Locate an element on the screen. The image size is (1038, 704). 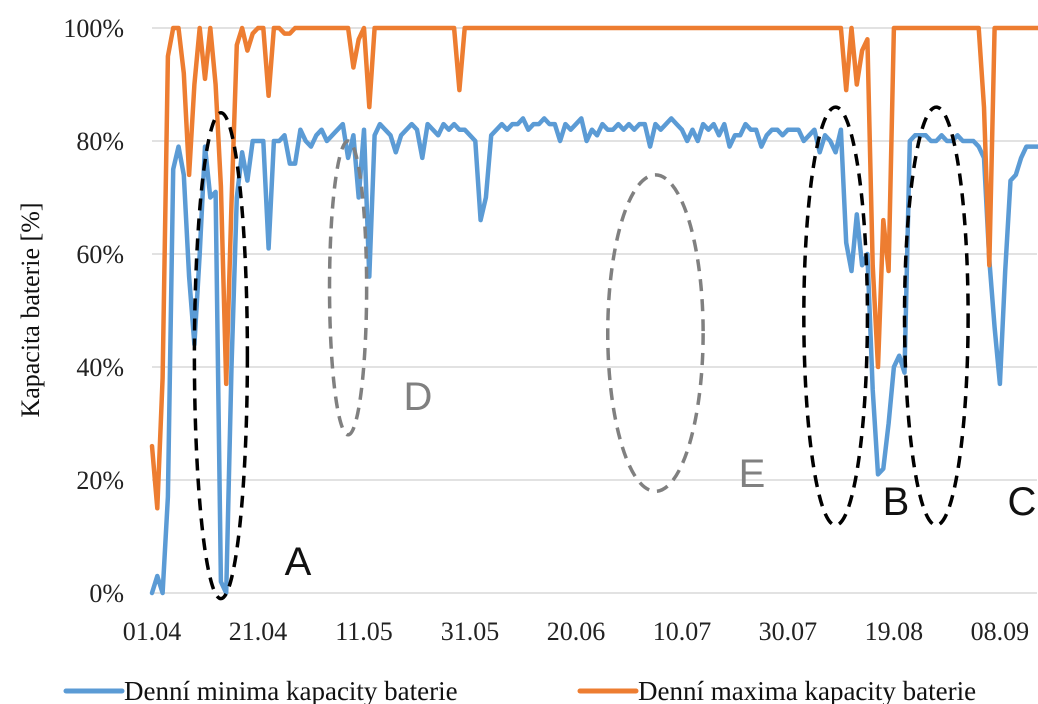
annotation-ellipse-b is located at coordinates (836, 316).